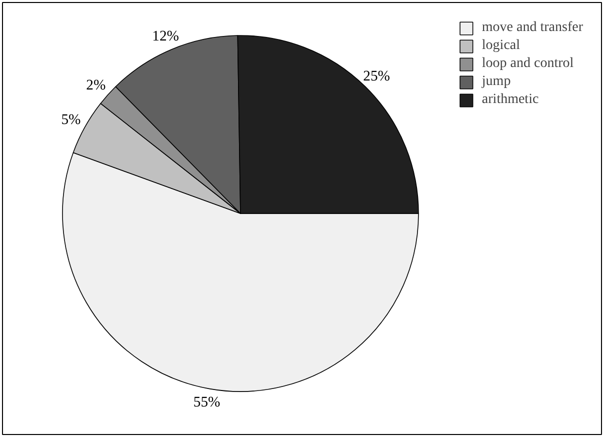 The image size is (603, 436). Describe the element at coordinates (96, 85) in the screenshot. I see `data-label: 2%` at that location.